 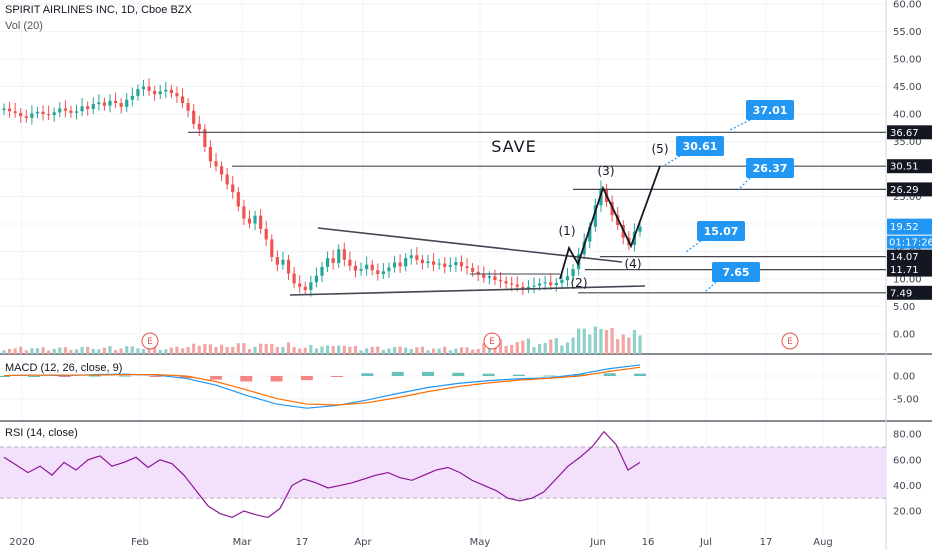 What do you see at coordinates (610, 222) in the screenshot?
I see `wave-path` at bounding box center [610, 222].